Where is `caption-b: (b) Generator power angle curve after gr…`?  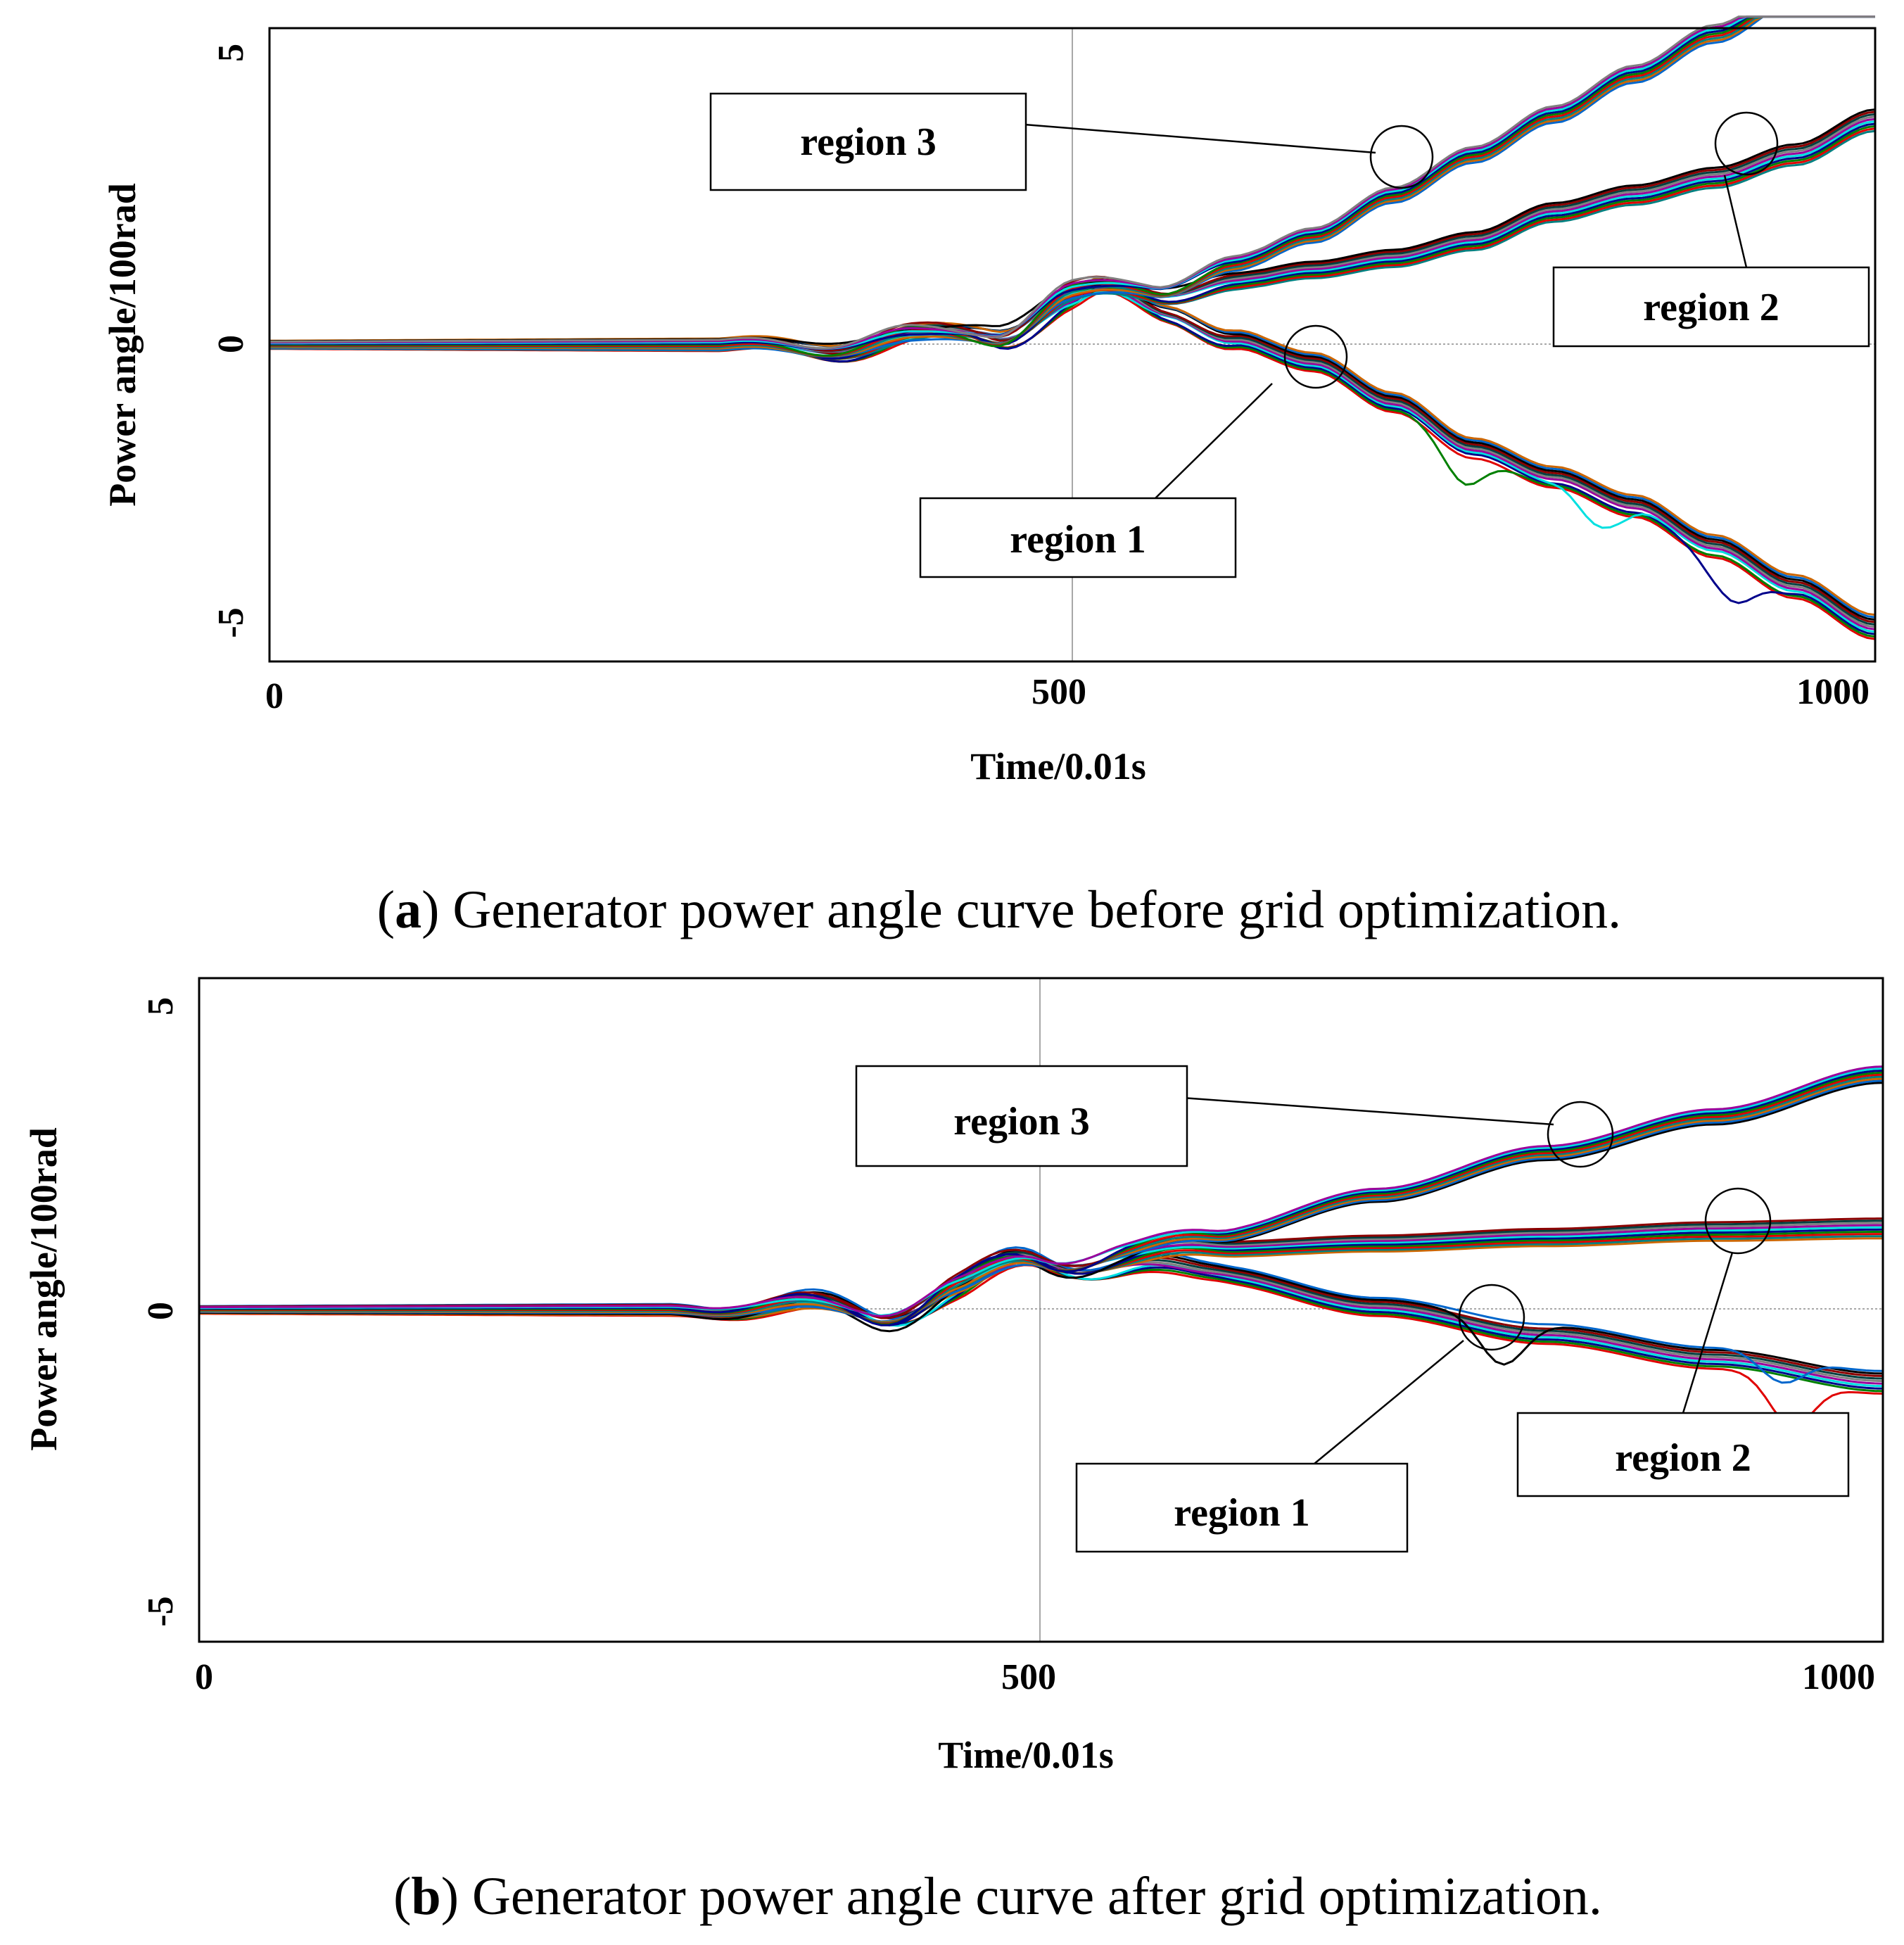
caption-b: (b) Generator power angle curve after gr… is located at coordinates (998, 1896).